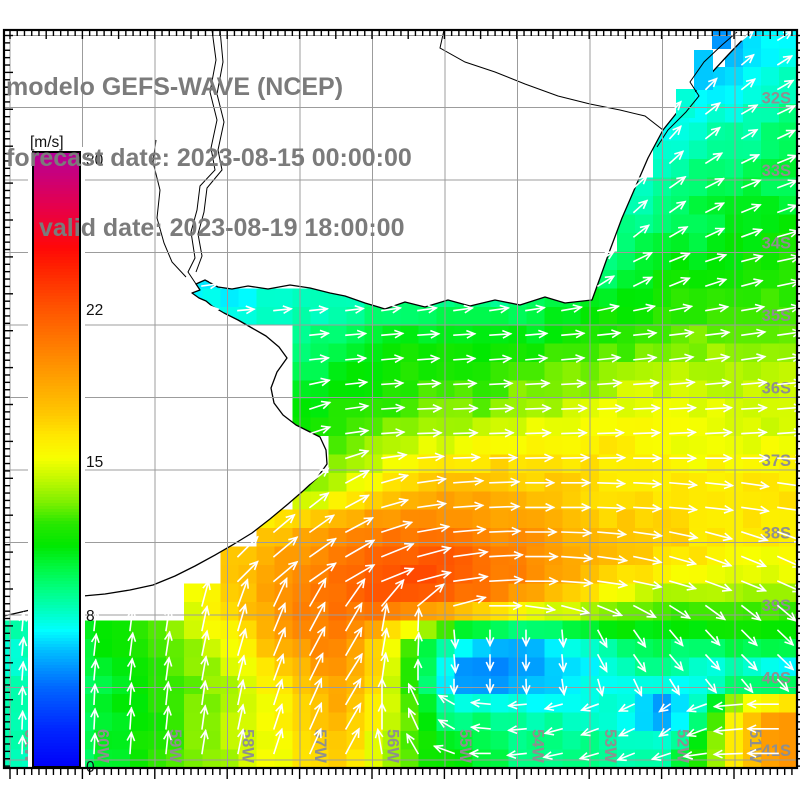 The height and width of the screenshot is (800, 800). What do you see at coordinates (94, 310) in the screenshot?
I see `colorbar-tick-label: 22` at bounding box center [94, 310].